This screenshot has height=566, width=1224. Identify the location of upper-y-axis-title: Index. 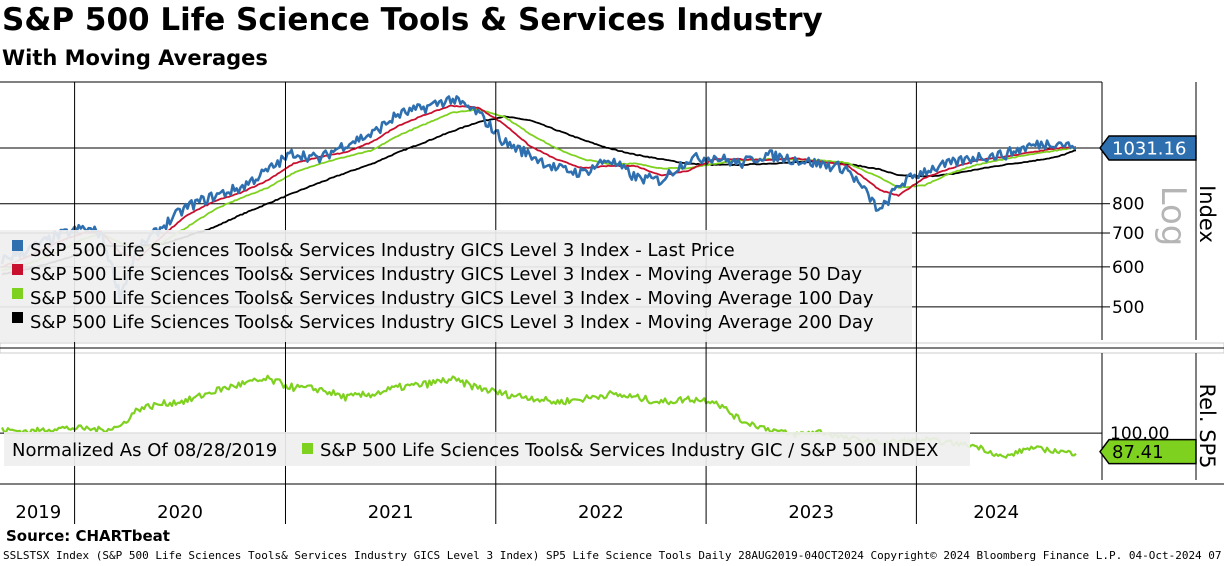
(1207, 214).